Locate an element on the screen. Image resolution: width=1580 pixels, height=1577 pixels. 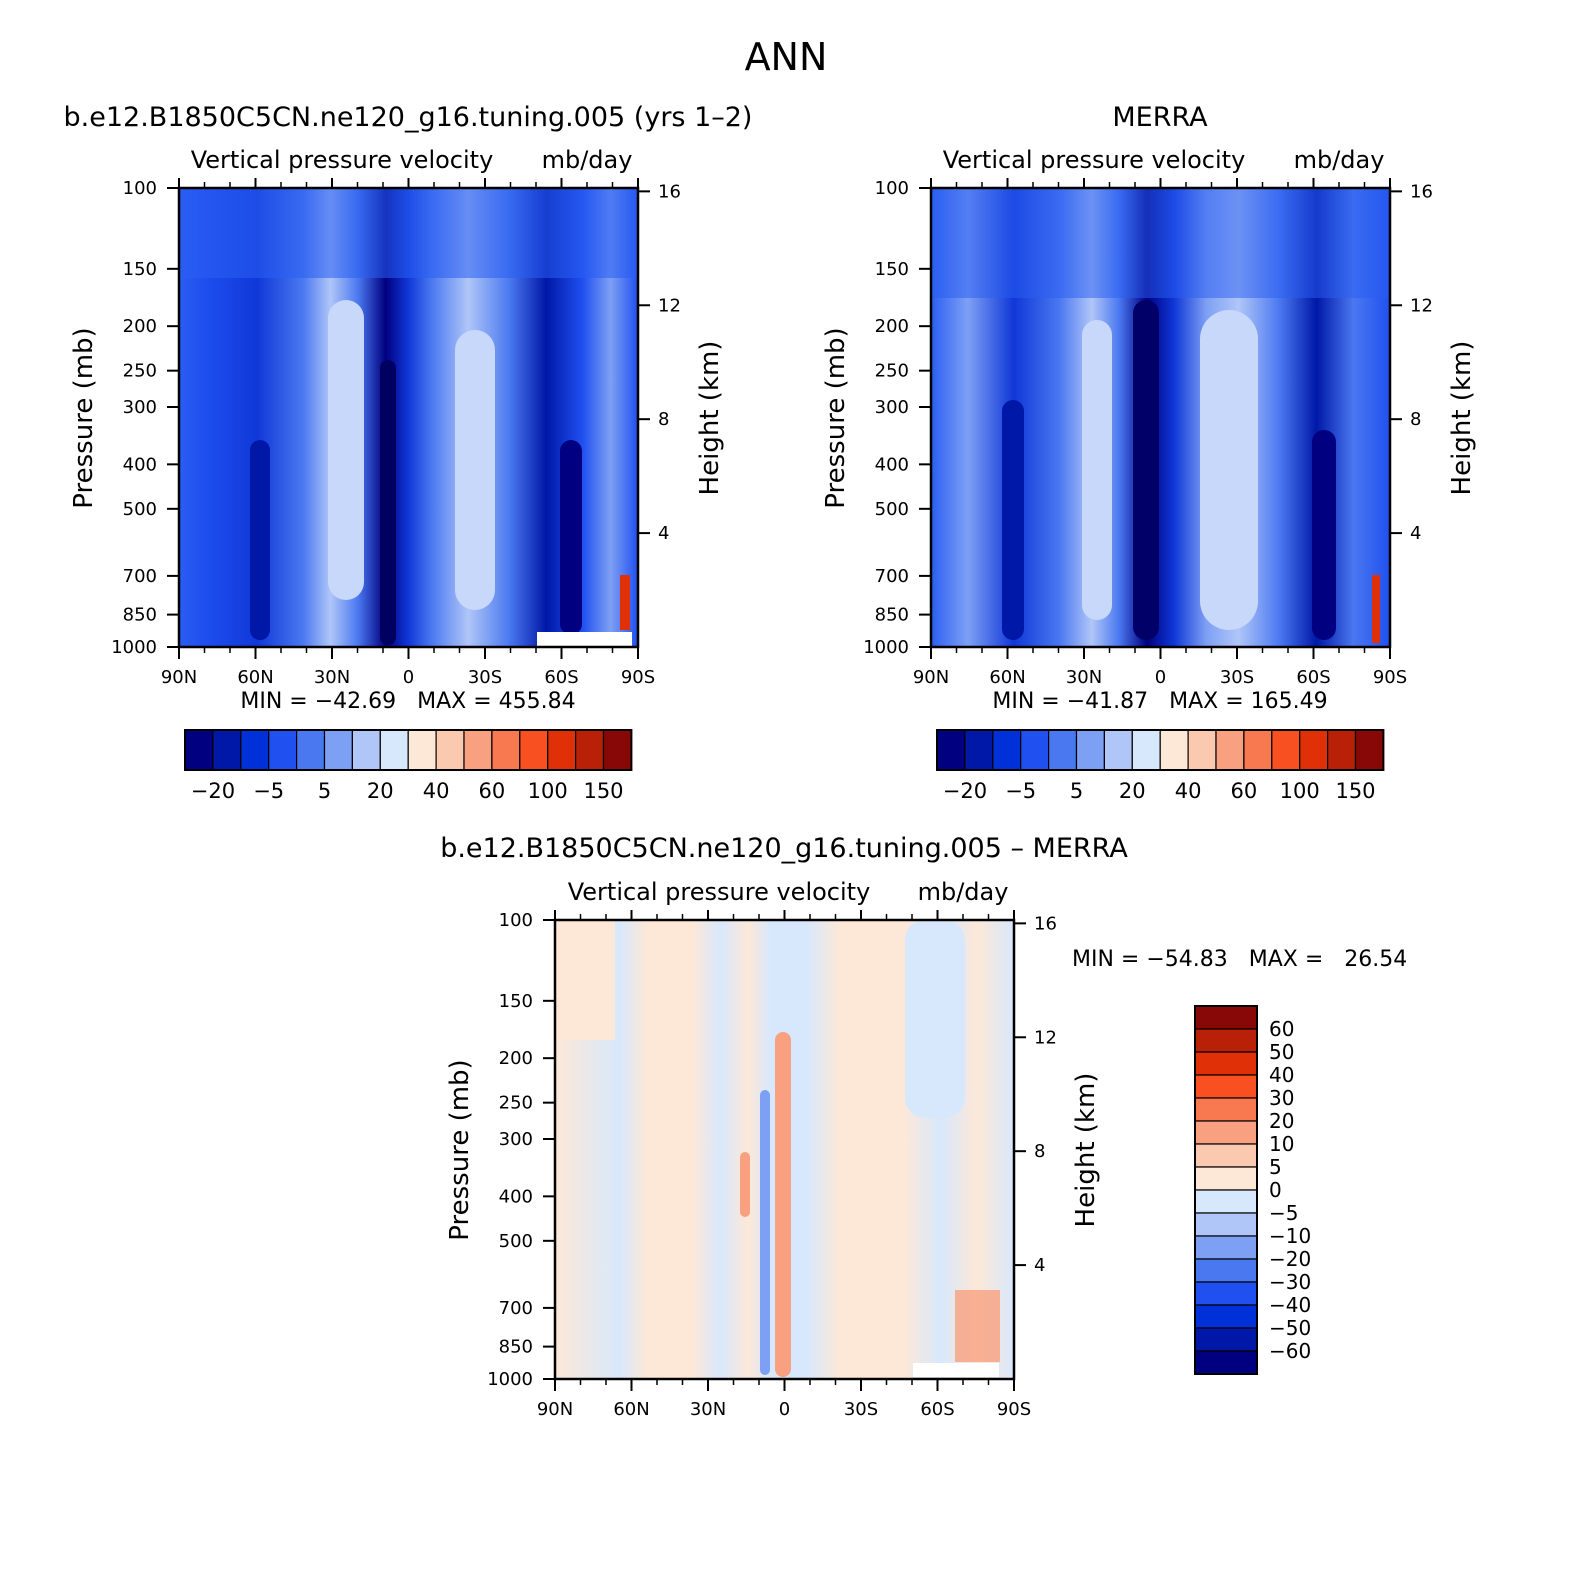
y-tick-label: 400 is located at coordinates (140, 464).